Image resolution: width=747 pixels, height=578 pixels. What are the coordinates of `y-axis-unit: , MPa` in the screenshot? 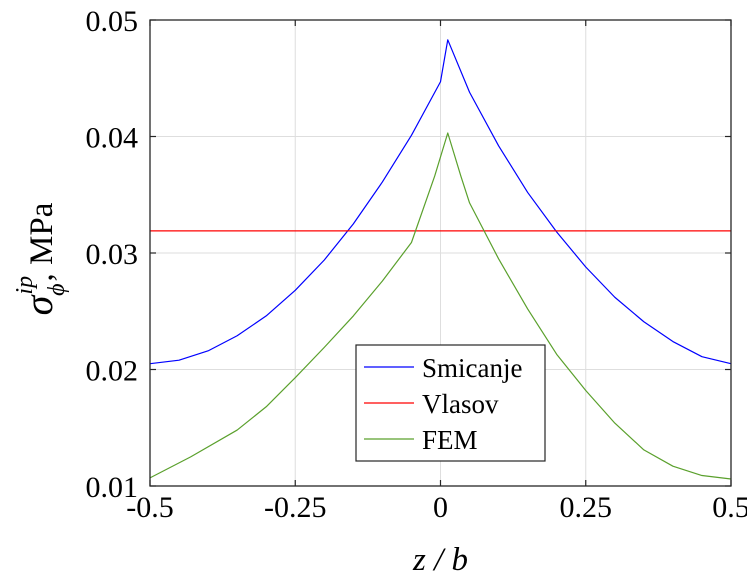 It's located at (42, 241).